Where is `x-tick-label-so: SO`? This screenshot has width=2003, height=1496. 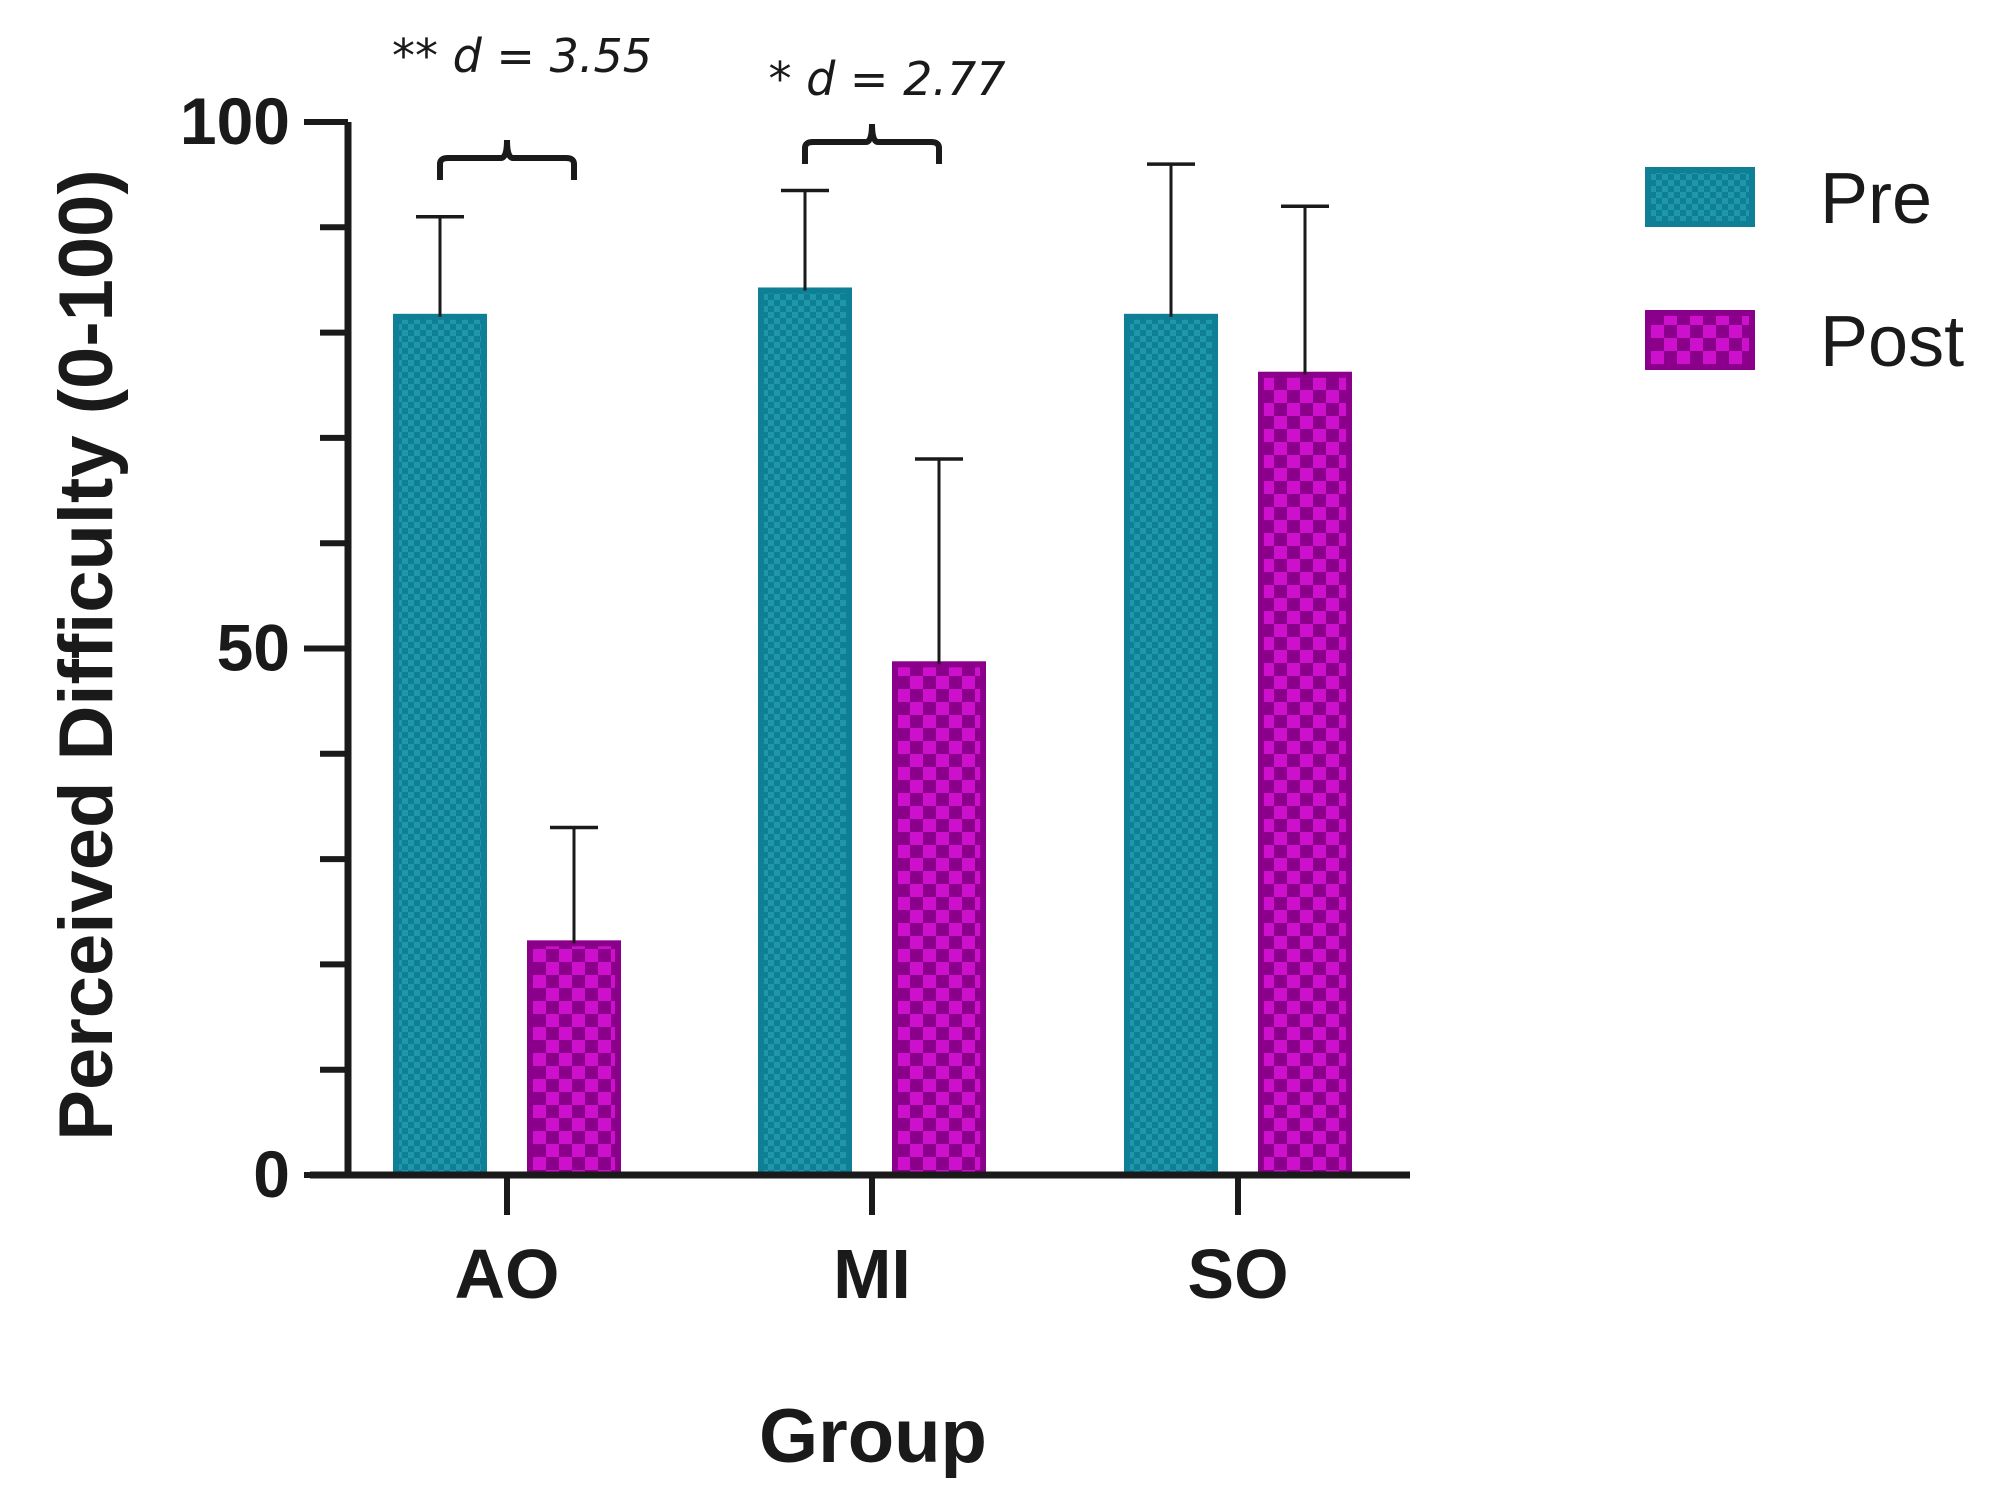
x-tick-label-so: SO is located at coordinates (1237, 1274).